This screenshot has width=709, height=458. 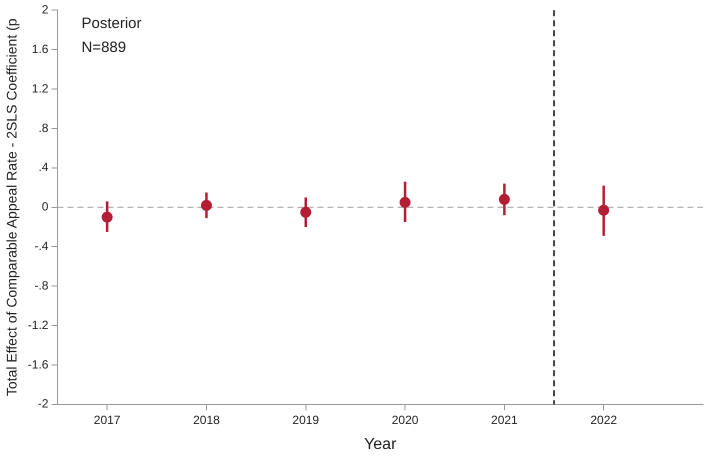 What do you see at coordinates (103, 47) in the screenshot?
I see `annotation: N=889` at bounding box center [103, 47].